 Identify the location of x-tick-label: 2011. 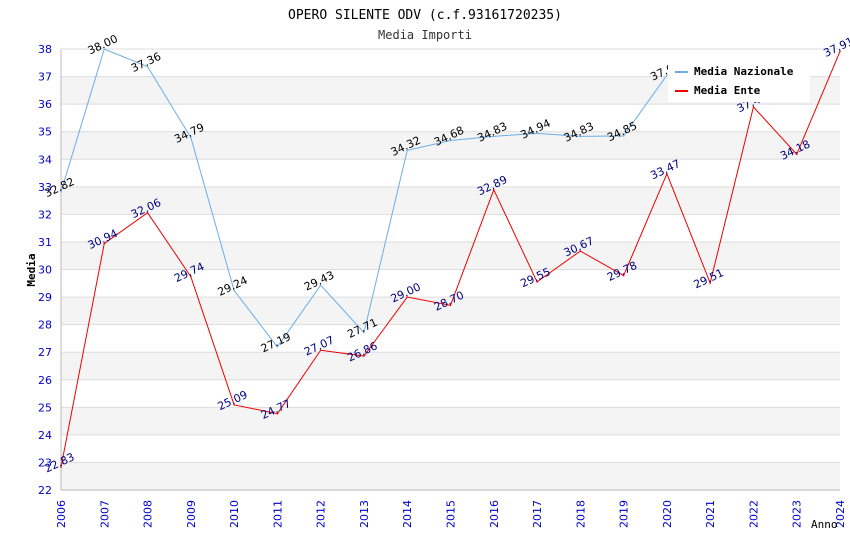
(277, 514).